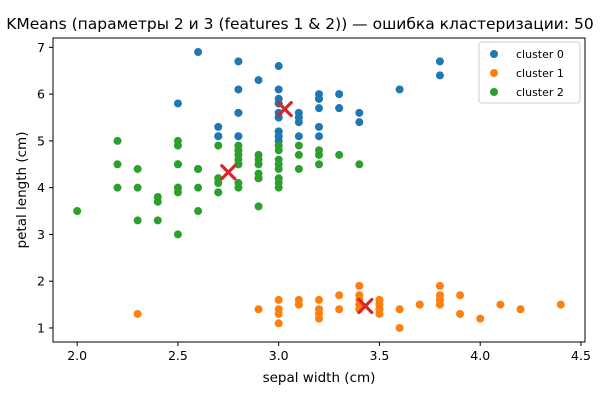 This screenshot has height=400, width=600. I want to click on legend-label-cluster-0: cluster 0, so click(540, 54).